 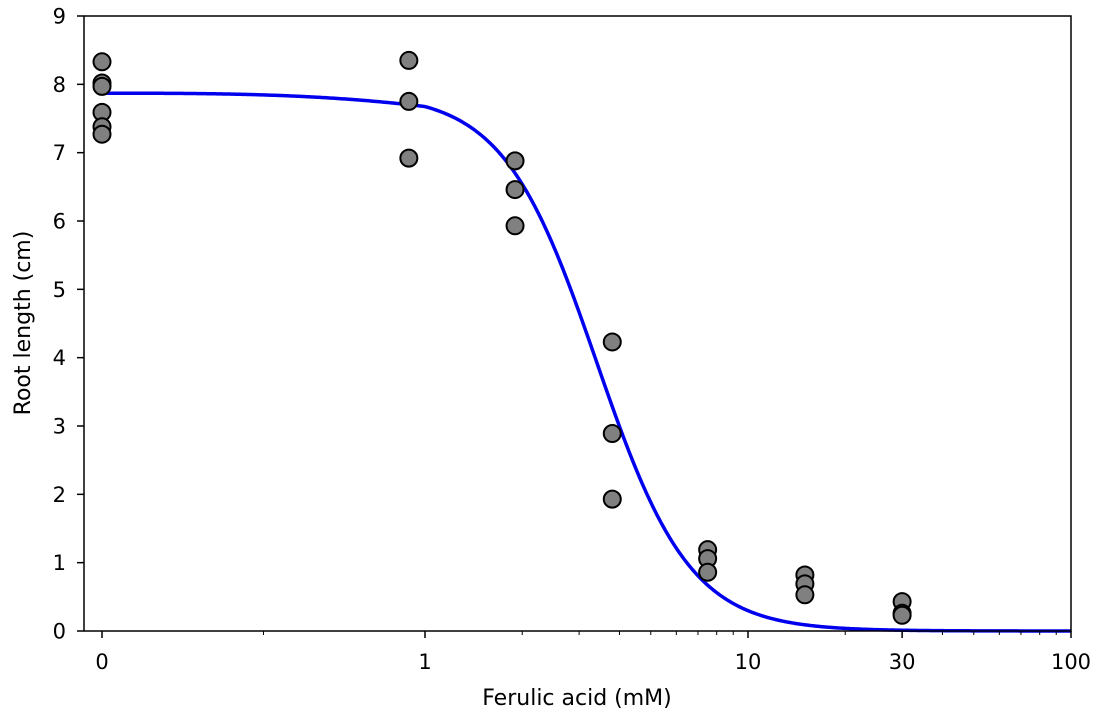 What do you see at coordinates (593, 652) in the screenshot?
I see `x-axis-ticks: 0 1 10 30 100` at bounding box center [593, 652].